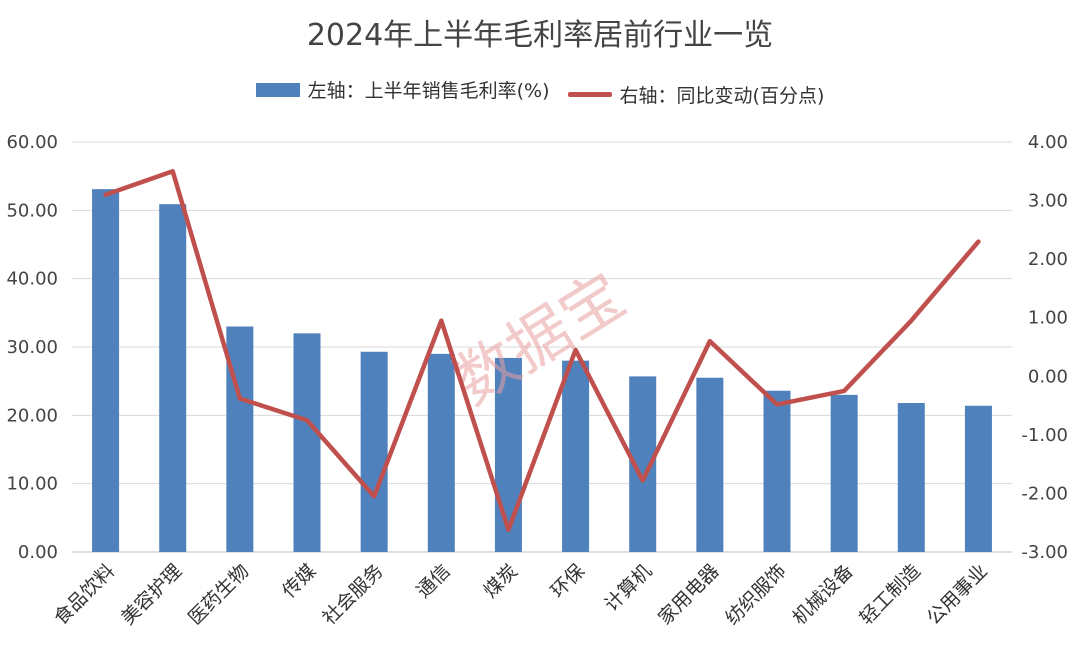  Describe the element at coordinates (32, 484) in the screenshot. I see `y-left-tick-label: 10.00` at that location.